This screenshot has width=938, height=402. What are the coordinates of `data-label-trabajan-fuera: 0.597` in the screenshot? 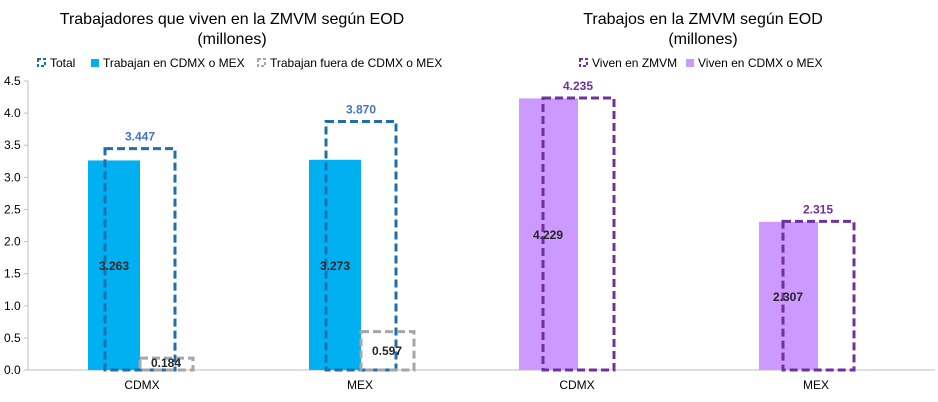 It's located at (387, 351).